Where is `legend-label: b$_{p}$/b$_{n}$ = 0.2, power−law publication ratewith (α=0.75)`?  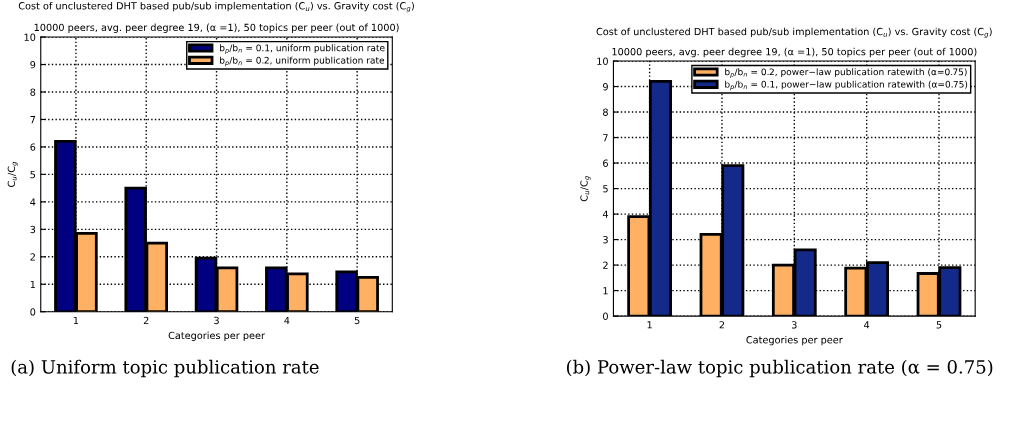
legend-label: b$_{p}$/b$_{n}$ = 0.2, power−law publication ratewith (α=0.75) is located at coordinates (846, 73).